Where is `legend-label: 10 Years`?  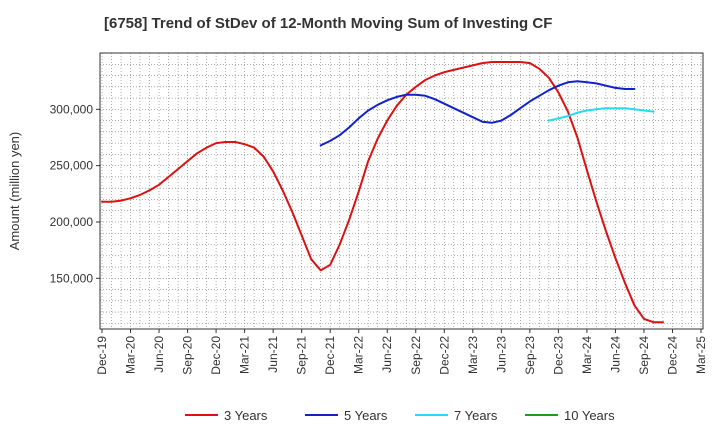 legend-label: 10 Years is located at coordinates (589, 415).